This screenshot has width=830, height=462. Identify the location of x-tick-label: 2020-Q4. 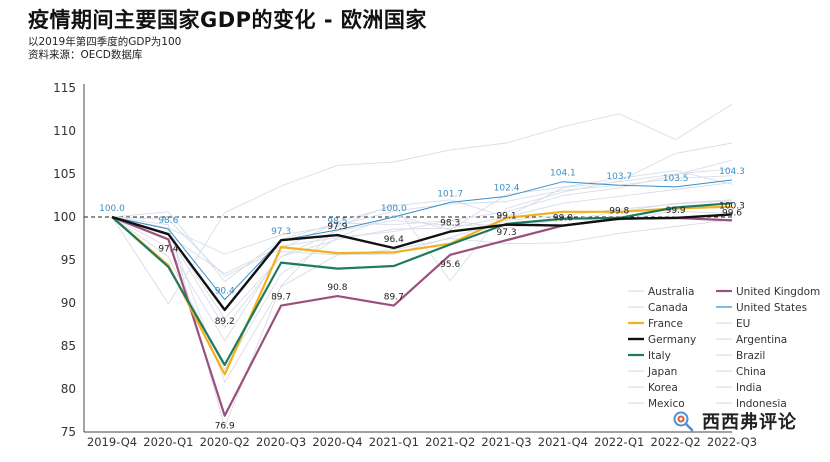
(337, 442).